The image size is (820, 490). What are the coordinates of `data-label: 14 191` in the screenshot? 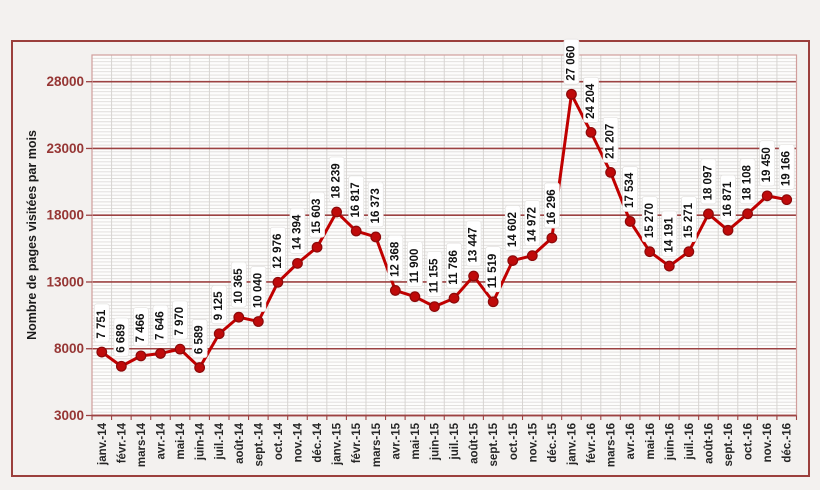 It's located at (669, 235).